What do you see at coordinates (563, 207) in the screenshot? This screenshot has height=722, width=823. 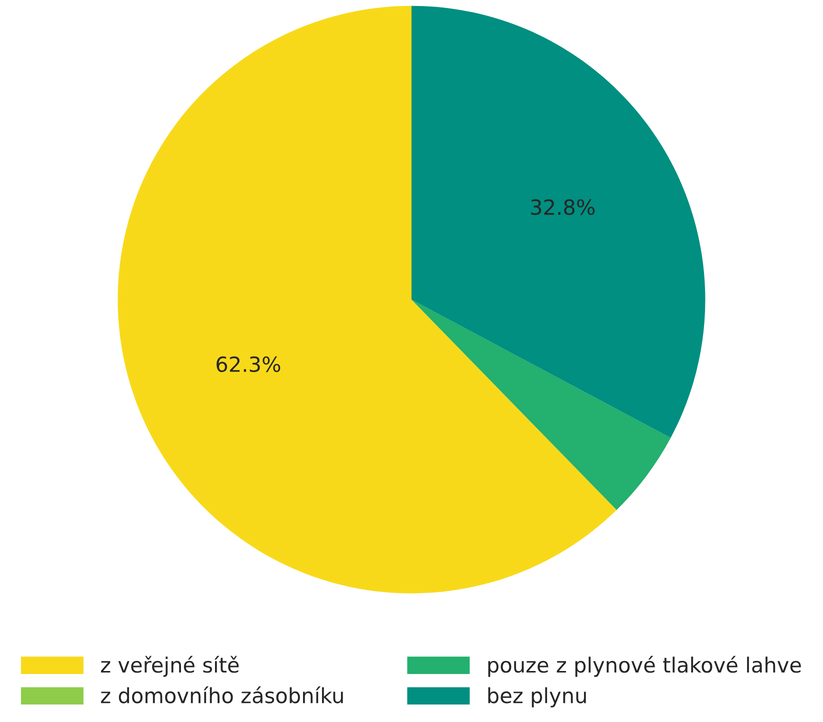 I see `data-label: 32.8%` at bounding box center [563, 207].